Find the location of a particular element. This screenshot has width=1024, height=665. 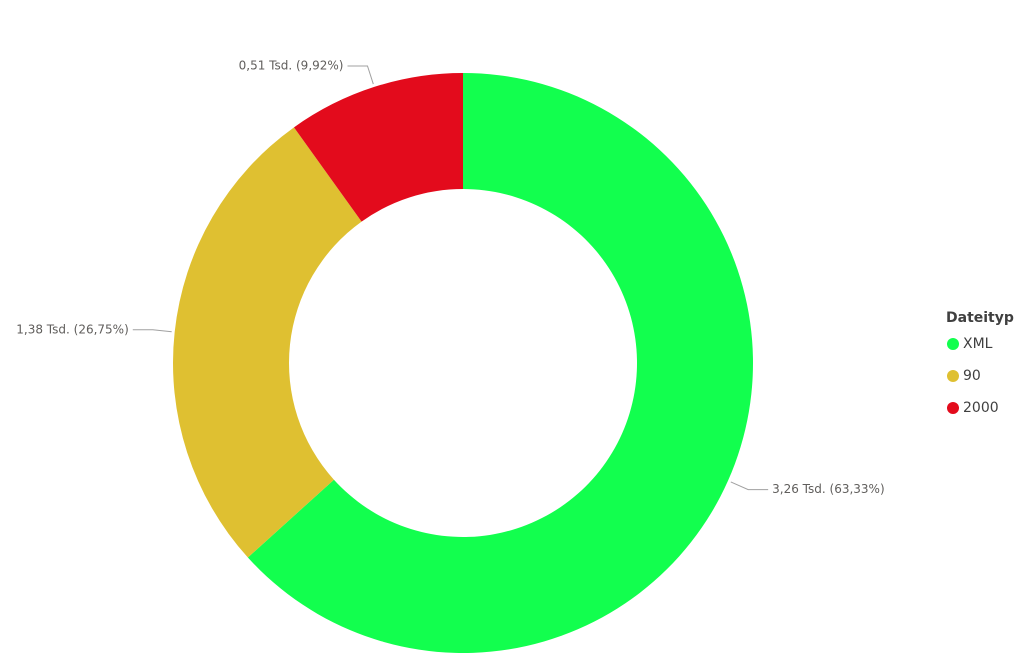

data-label: 0,51 Tsd. (9,92%) is located at coordinates (291, 65).